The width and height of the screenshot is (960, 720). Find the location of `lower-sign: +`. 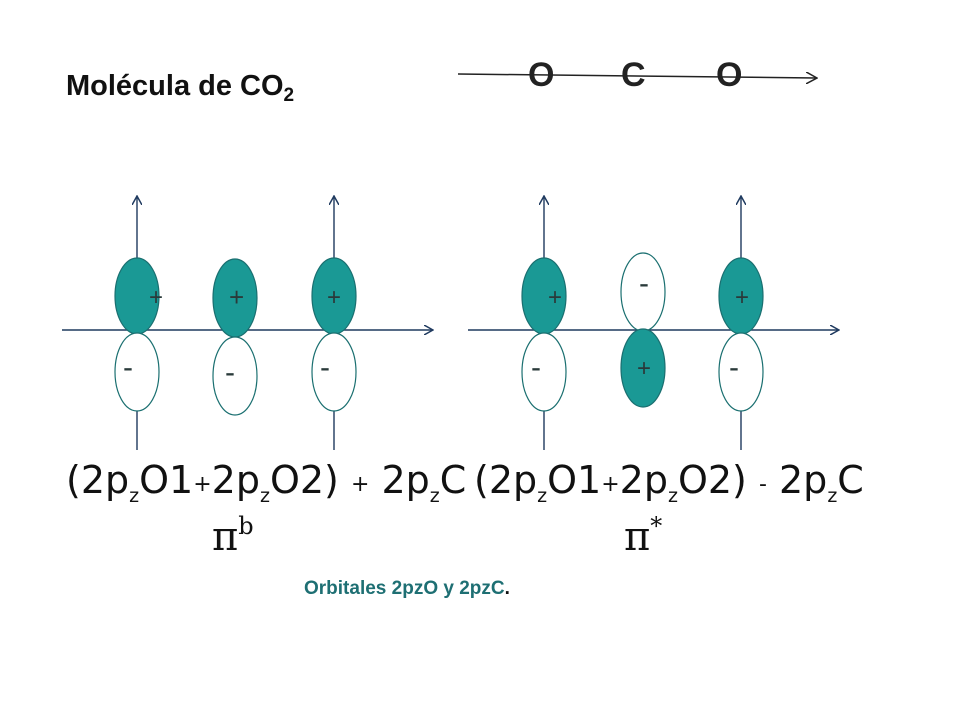

lower-sign: + is located at coordinates (644, 368).